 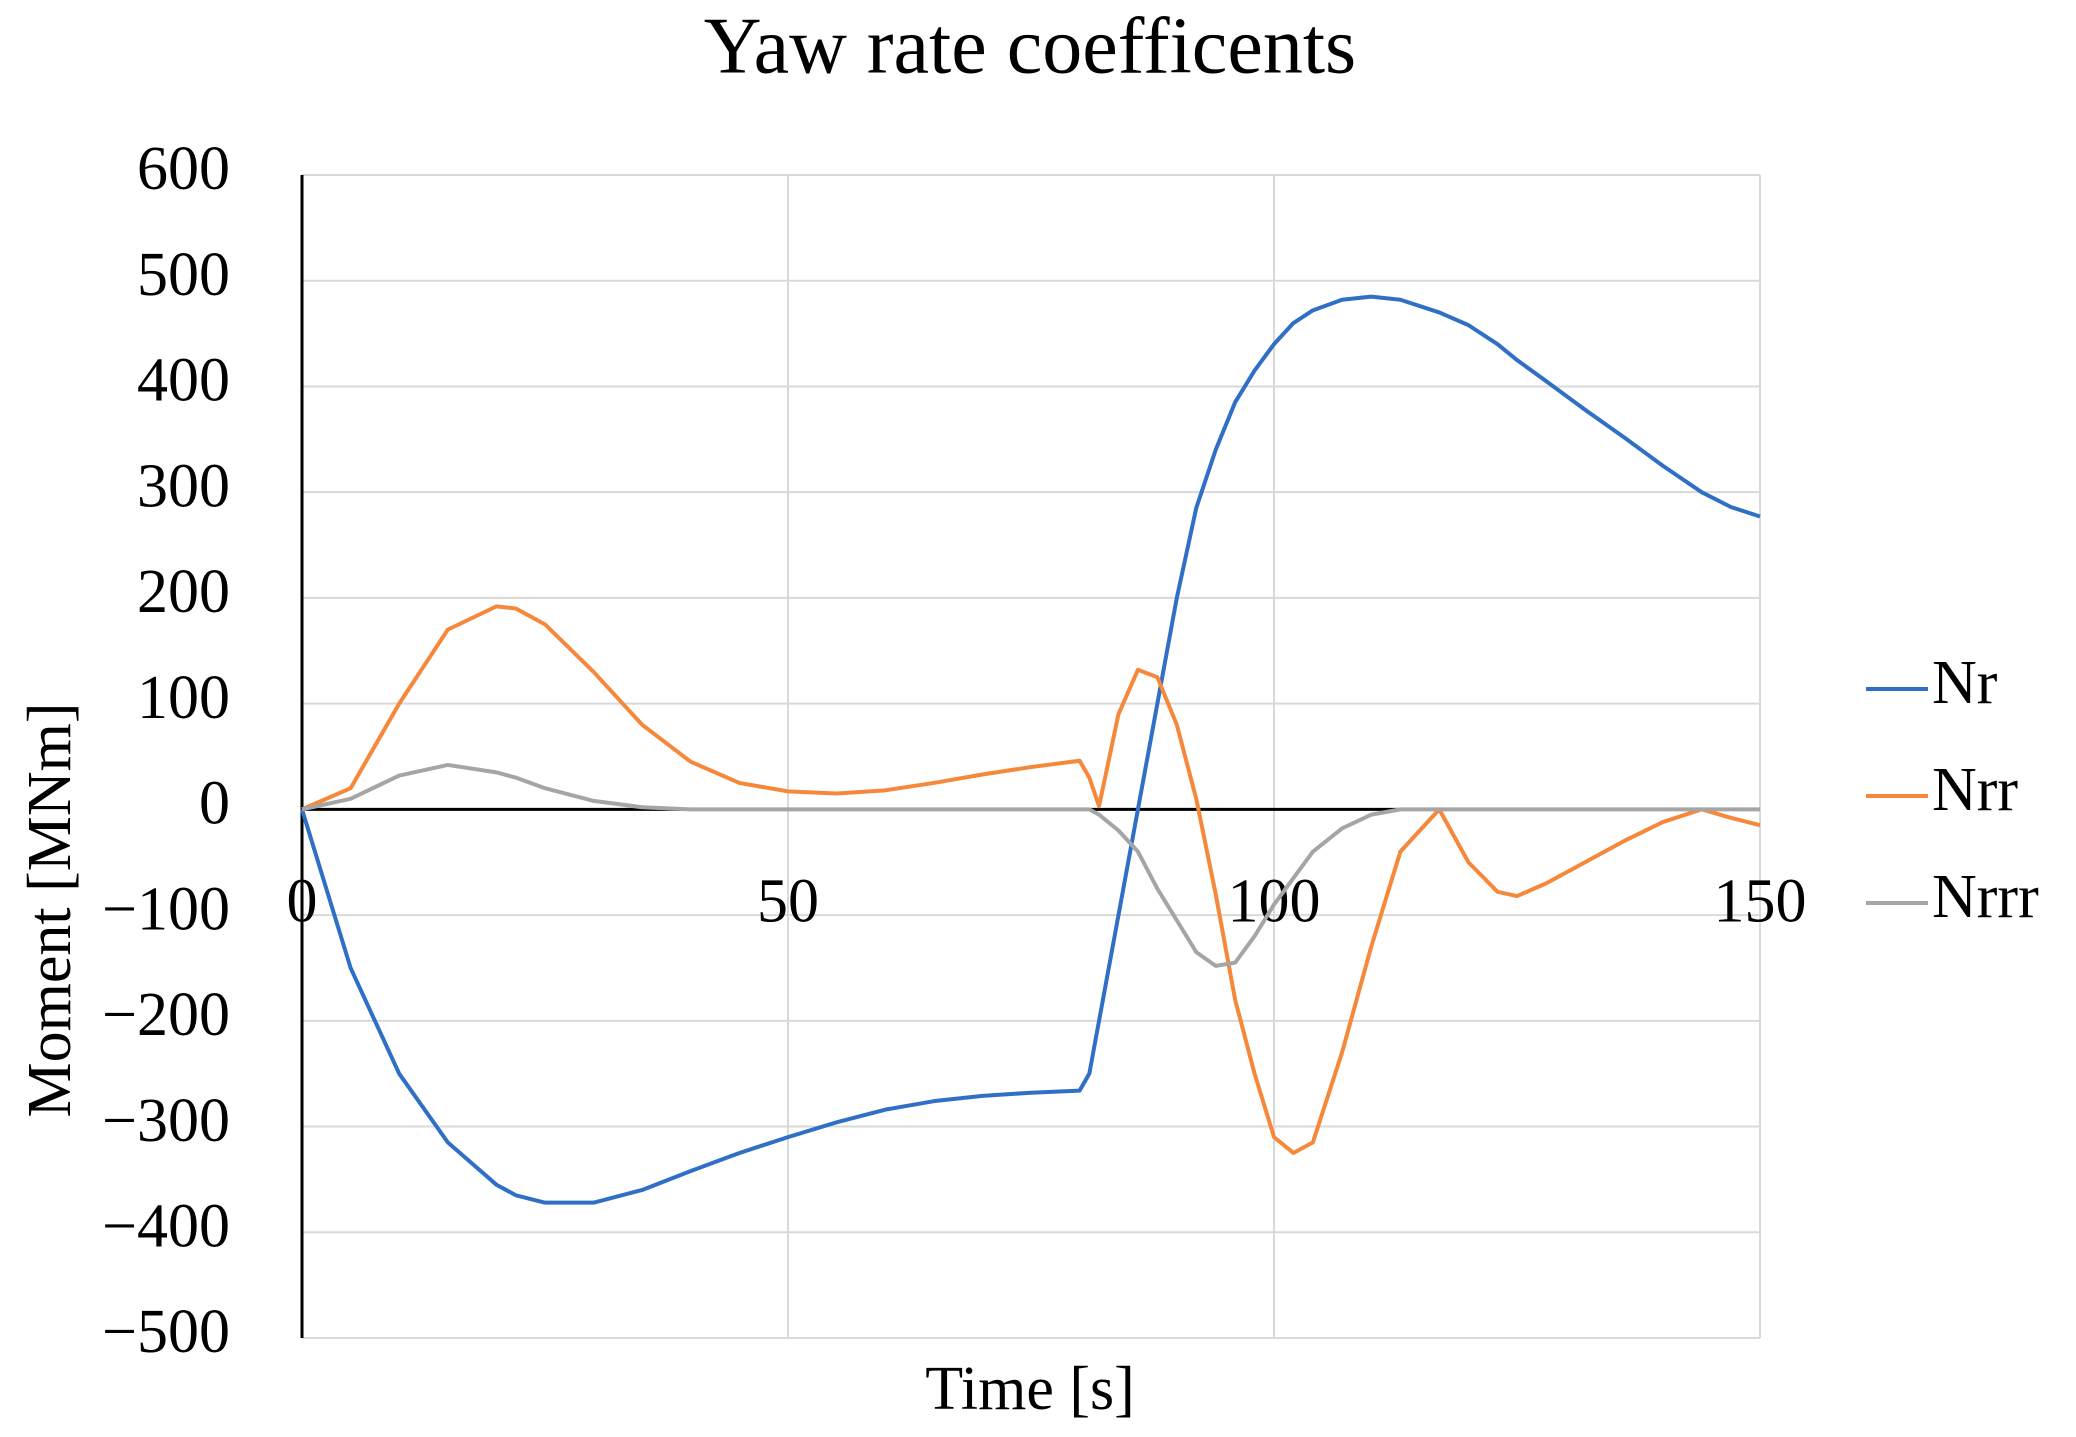 I want to click on y-tick-label: −300, so click(x=166, y=1121).